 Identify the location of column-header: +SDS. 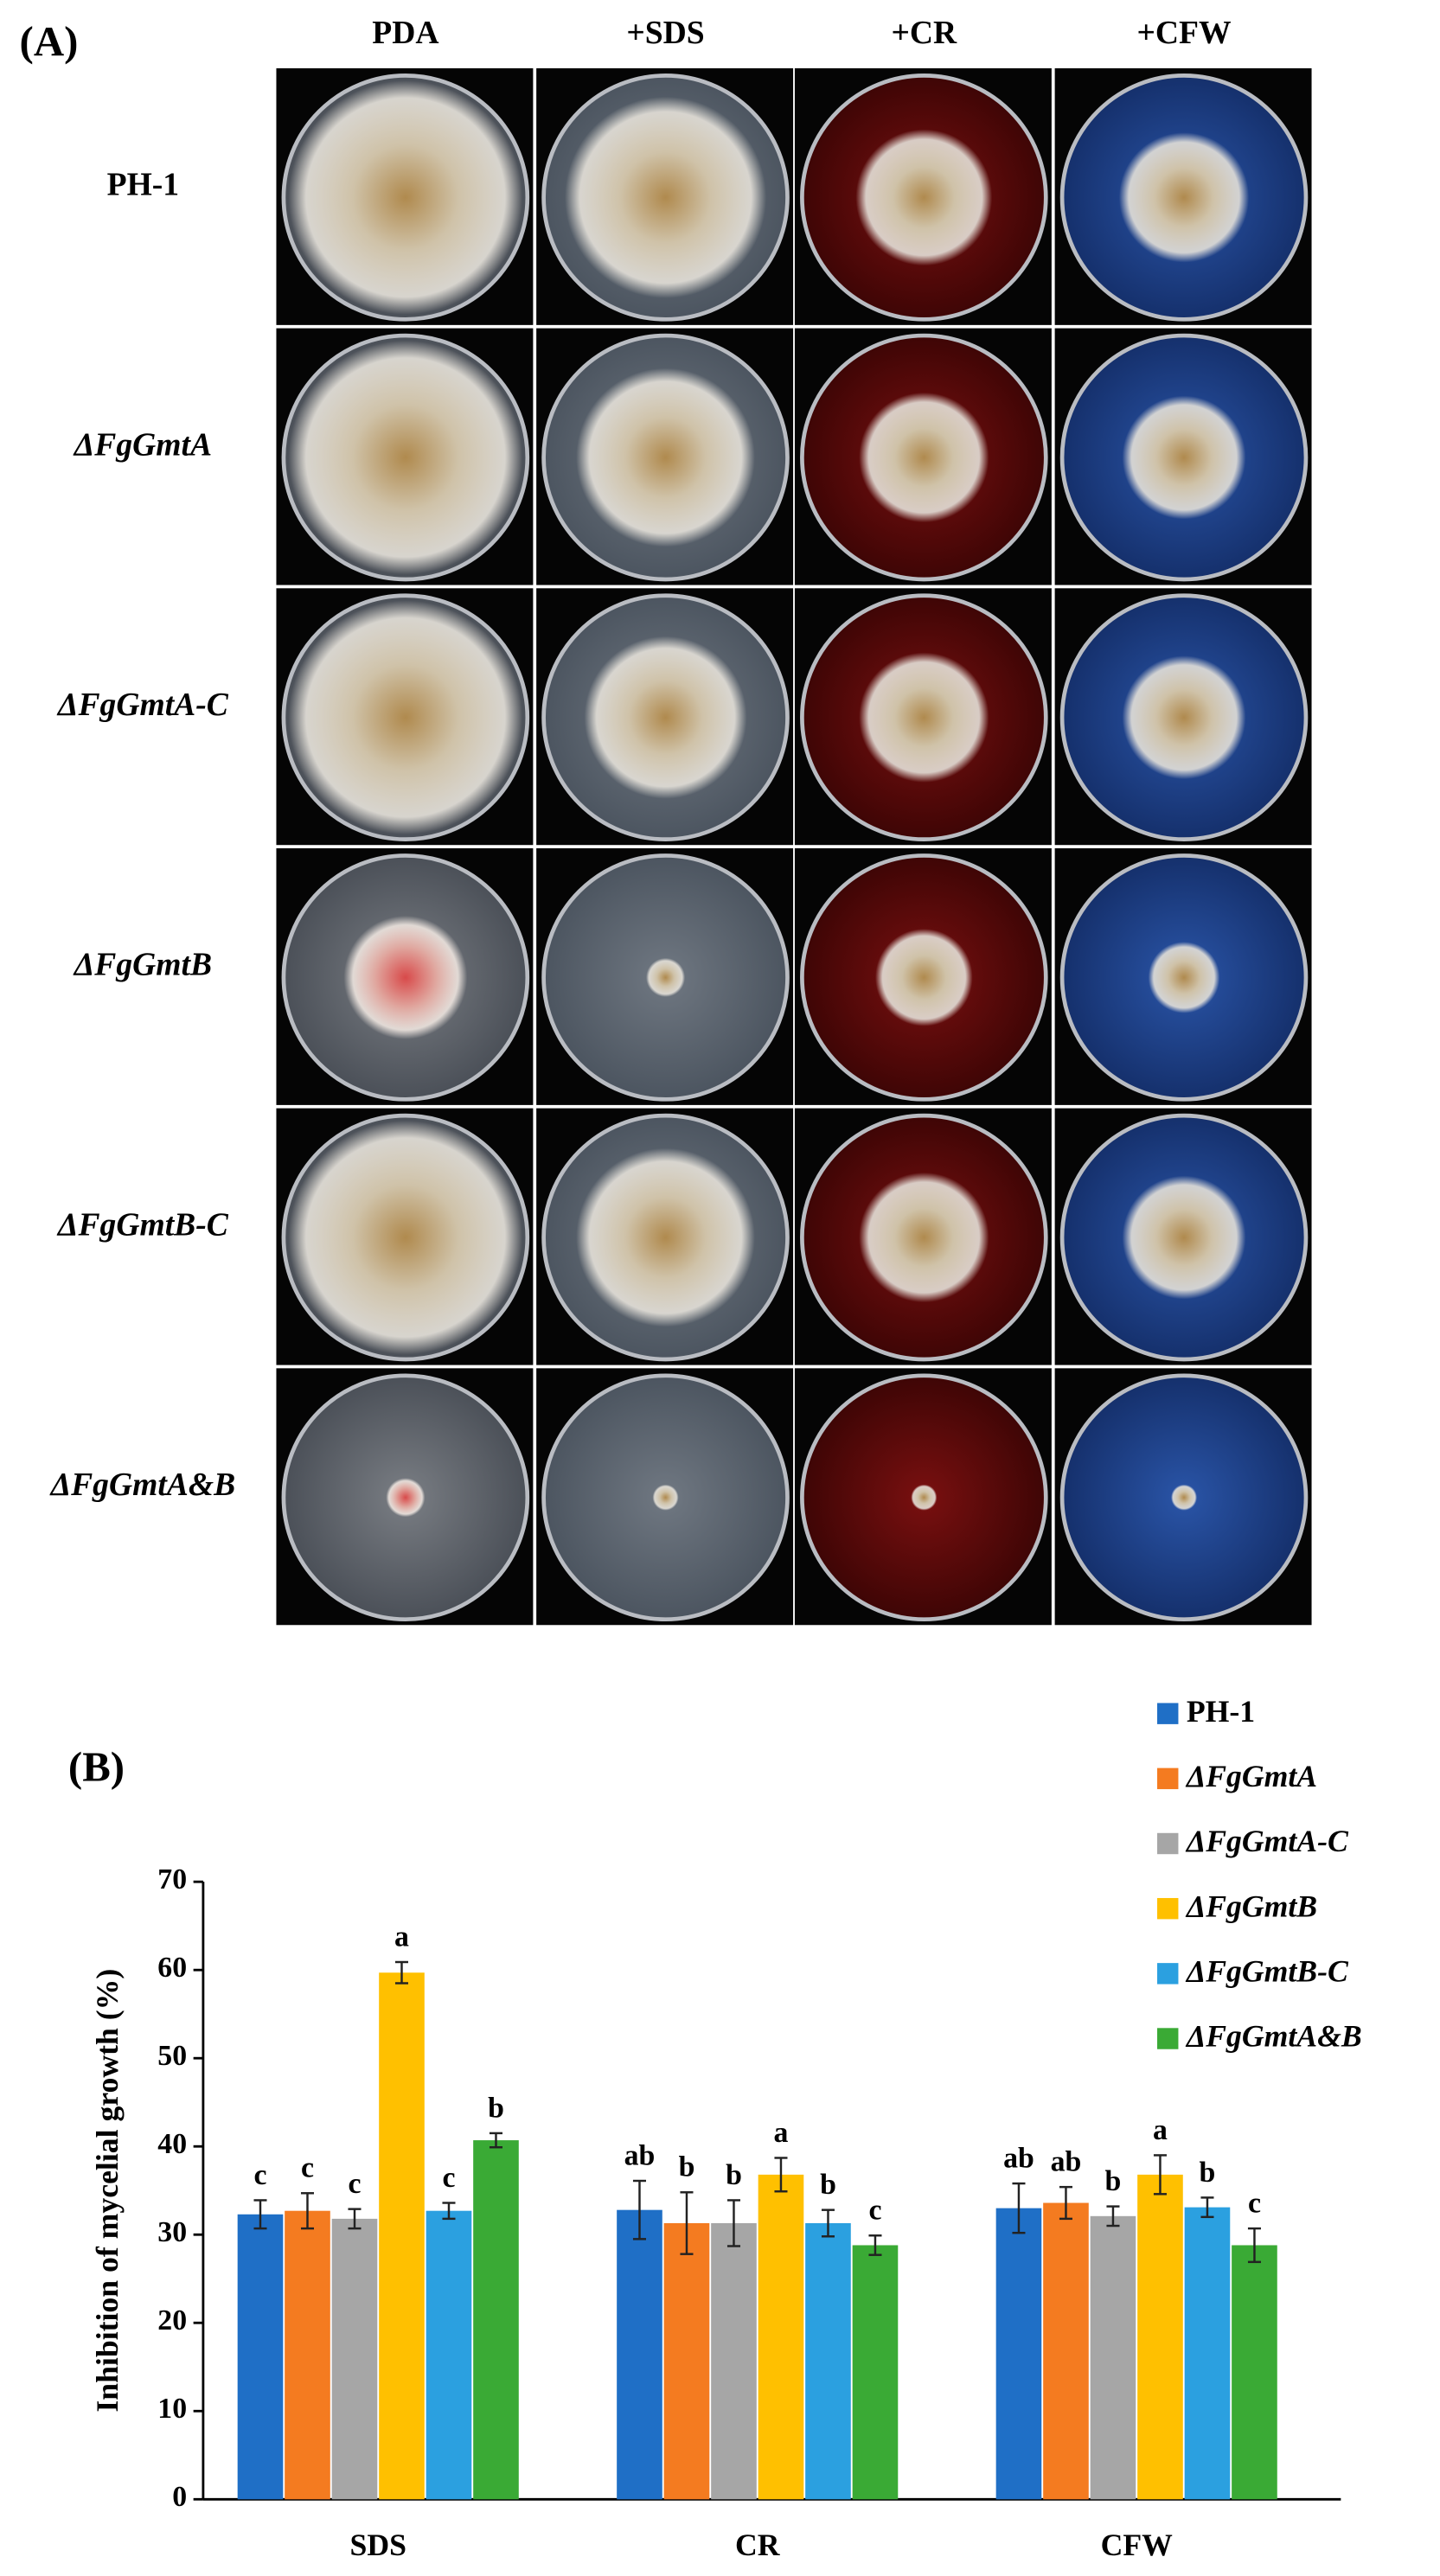
(665, 34).